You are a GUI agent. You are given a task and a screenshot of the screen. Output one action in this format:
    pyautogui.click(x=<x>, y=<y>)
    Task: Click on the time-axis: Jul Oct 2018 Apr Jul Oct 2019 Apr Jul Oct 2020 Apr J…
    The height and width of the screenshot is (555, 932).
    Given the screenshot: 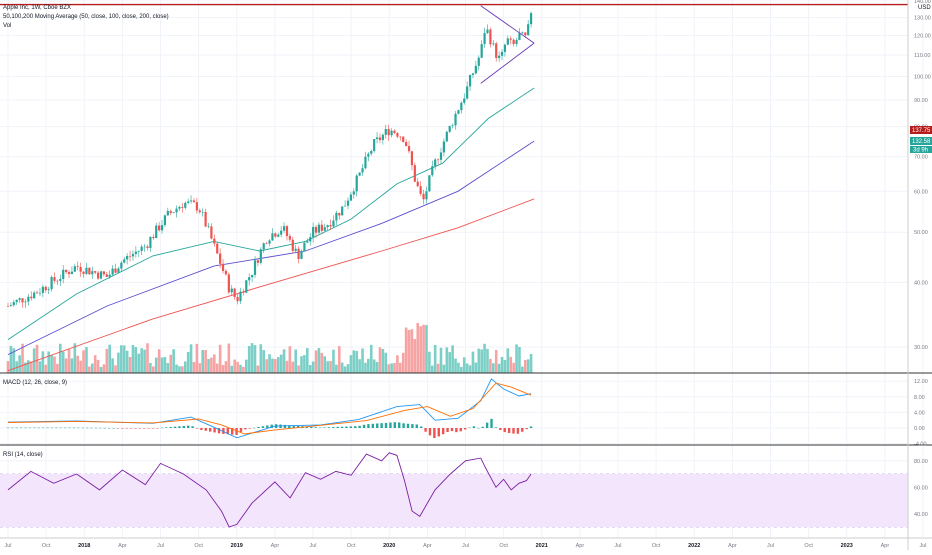 What is the action you would take?
    pyautogui.click(x=465, y=546)
    